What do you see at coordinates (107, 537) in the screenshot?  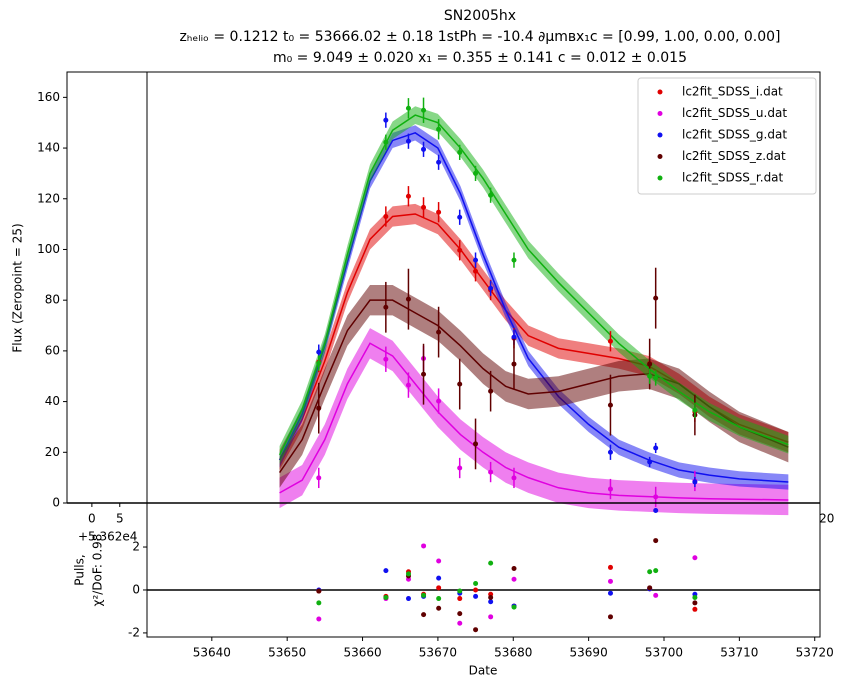 I see `x-offset-label: +5.362e4` at bounding box center [107, 537].